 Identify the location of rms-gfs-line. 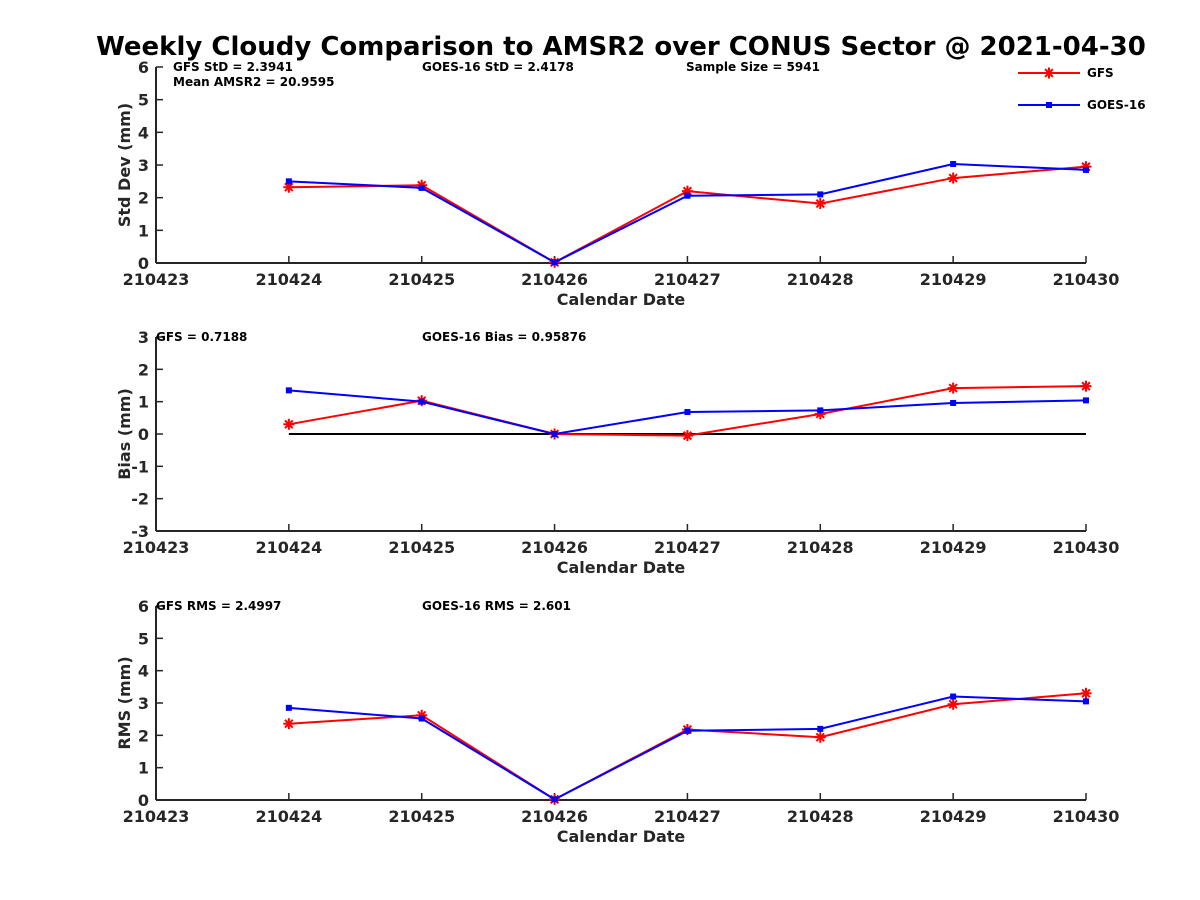
(687, 746).